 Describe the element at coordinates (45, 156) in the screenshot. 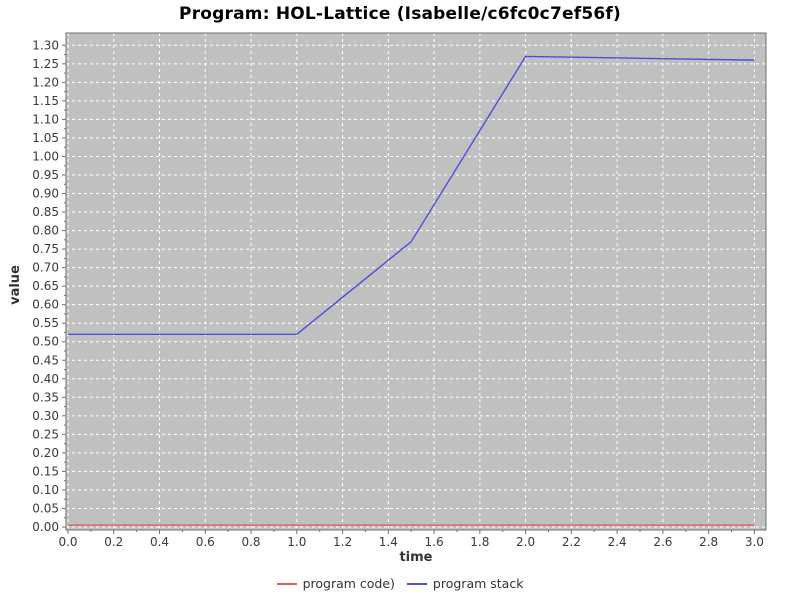

I see `y-tick-label: 1.00` at that location.